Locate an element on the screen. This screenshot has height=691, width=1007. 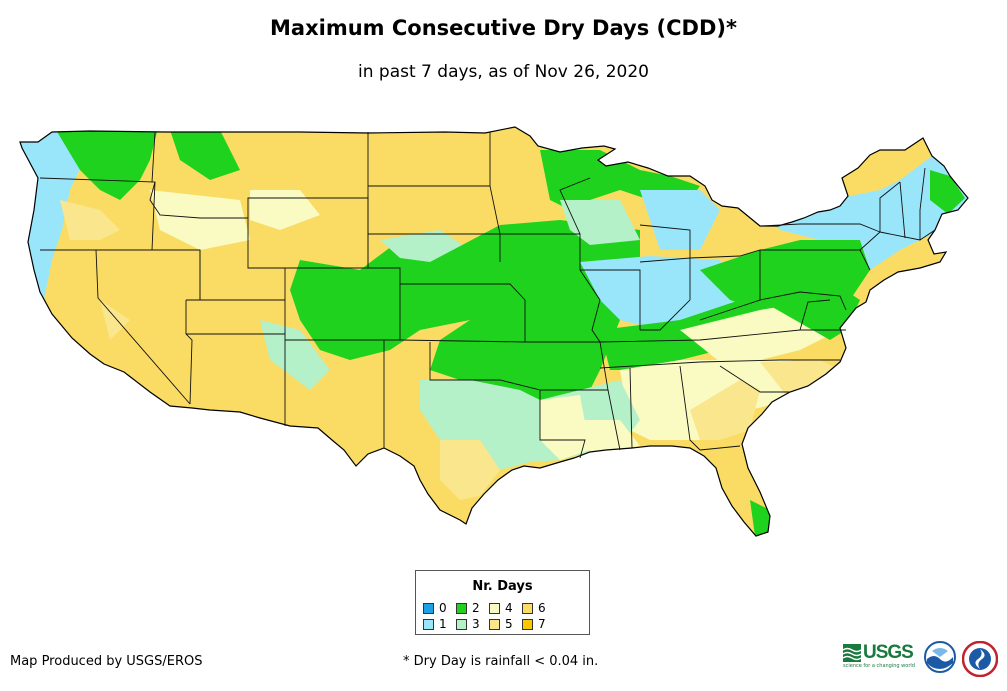
credit-text: Map Produced by USGS/EROS is located at coordinates (106, 661).